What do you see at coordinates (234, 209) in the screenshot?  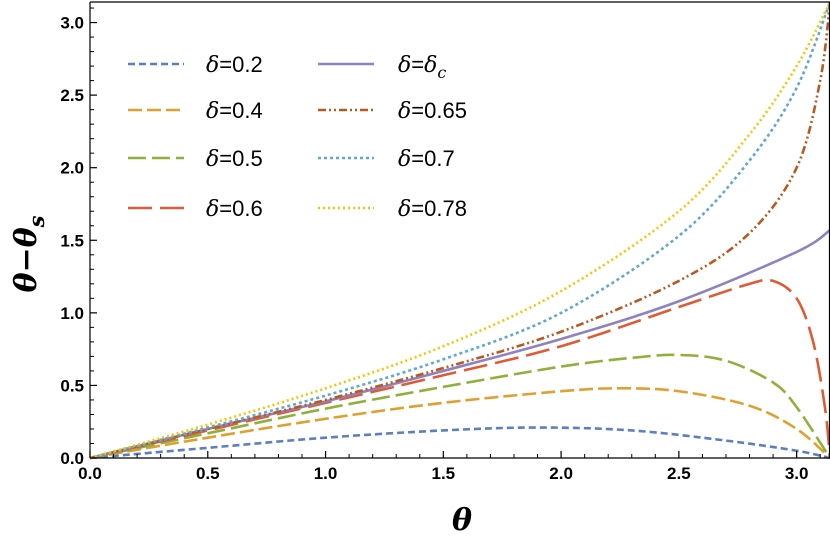 I see `legend-label-3: δ=0.6` at bounding box center [234, 209].